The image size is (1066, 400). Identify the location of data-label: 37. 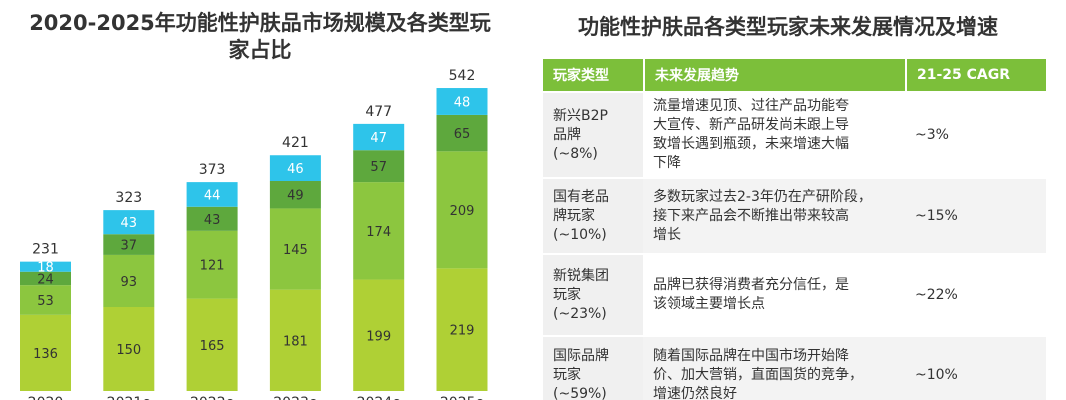
(129, 246).